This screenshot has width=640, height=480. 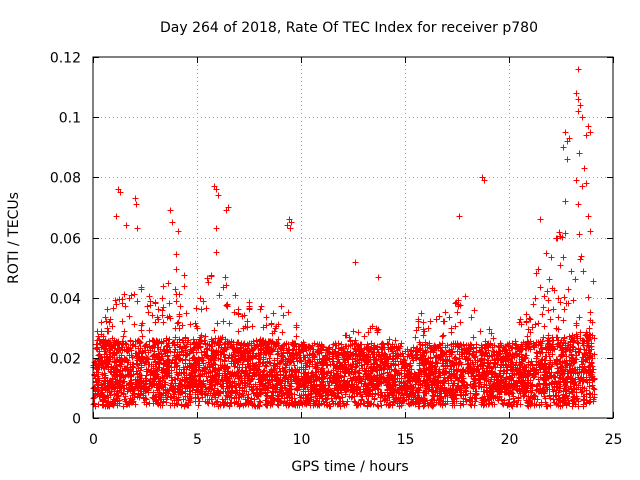 What do you see at coordinates (197, 440) in the screenshot?
I see `x-tick-label: 5` at bounding box center [197, 440].